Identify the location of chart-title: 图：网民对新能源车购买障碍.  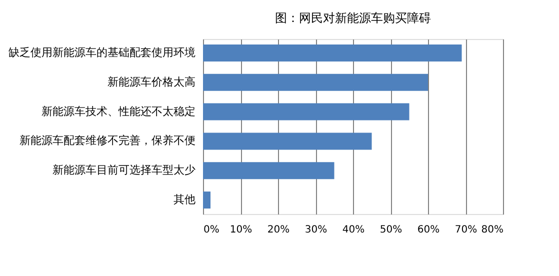
(353, 18).